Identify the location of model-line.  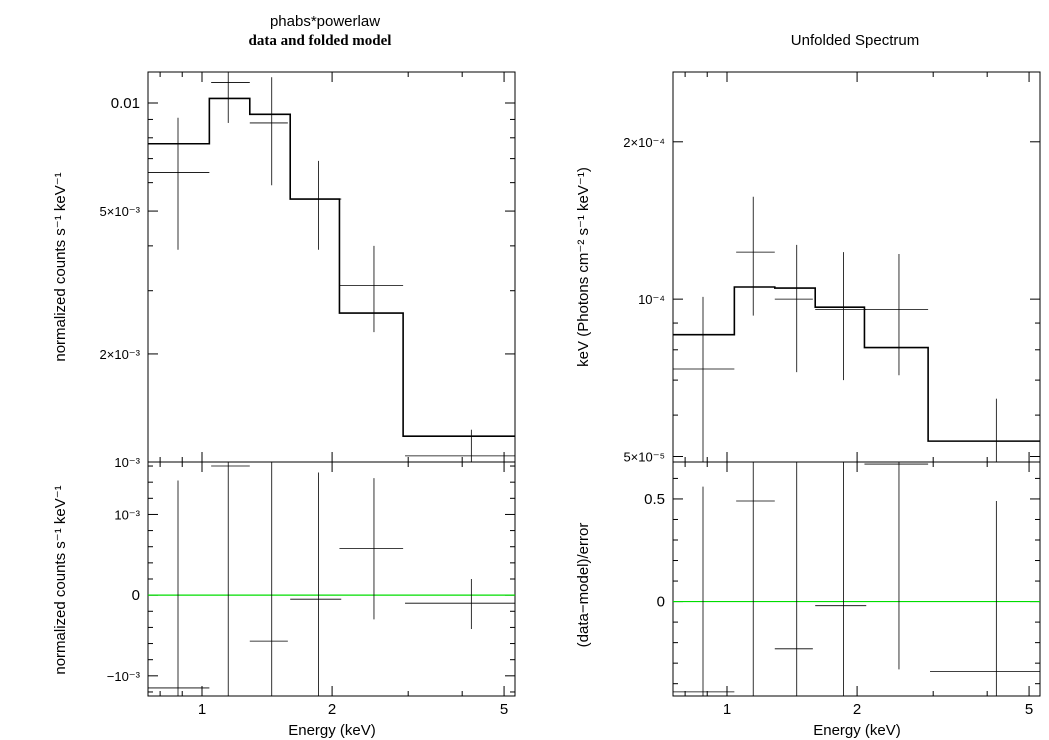
(856, 364).